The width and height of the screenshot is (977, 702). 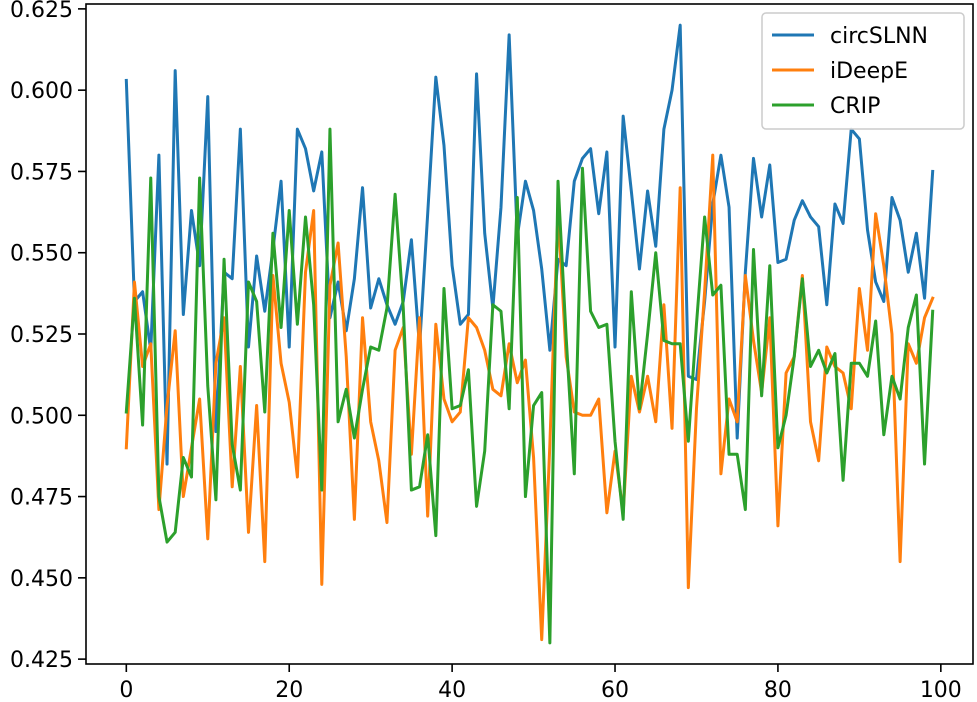 I want to click on x-tick-label: 60, so click(x=615, y=690).